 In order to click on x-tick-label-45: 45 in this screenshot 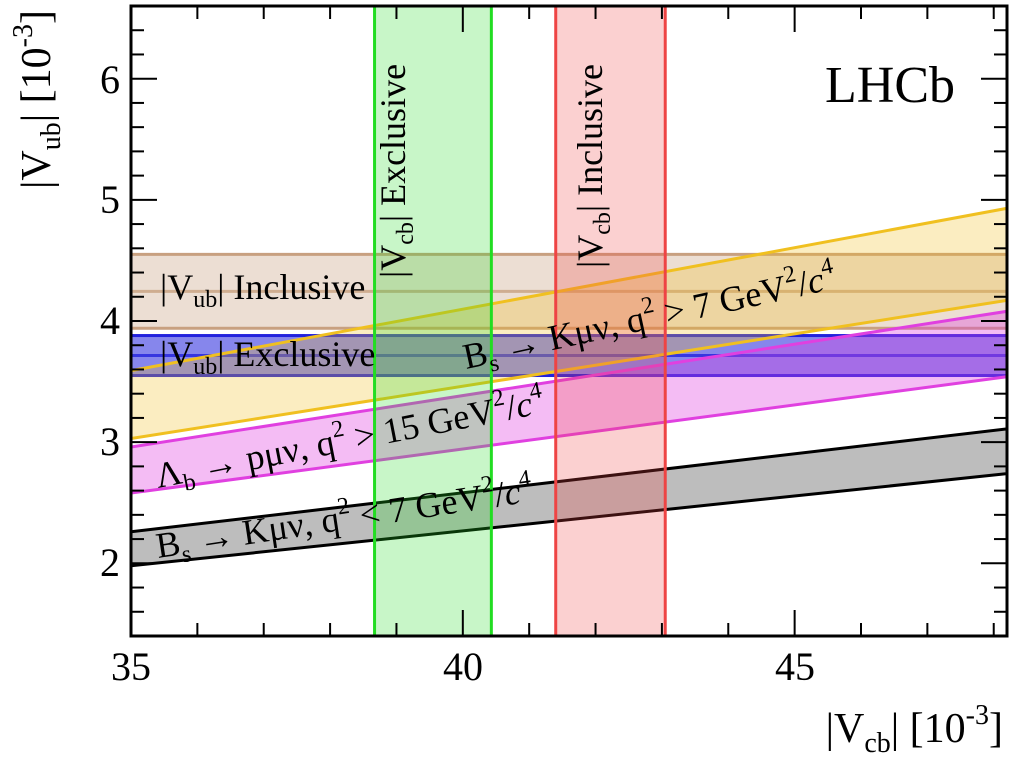, I will do `click(795, 666)`.